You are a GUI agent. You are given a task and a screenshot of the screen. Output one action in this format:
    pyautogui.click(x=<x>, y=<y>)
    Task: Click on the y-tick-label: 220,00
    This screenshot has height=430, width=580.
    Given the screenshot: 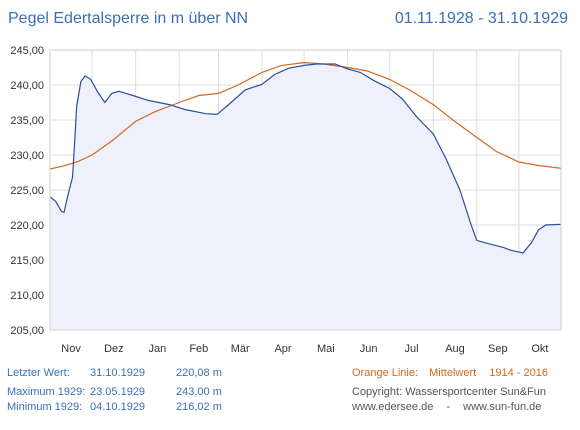 What is the action you would take?
    pyautogui.click(x=27, y=226)
    